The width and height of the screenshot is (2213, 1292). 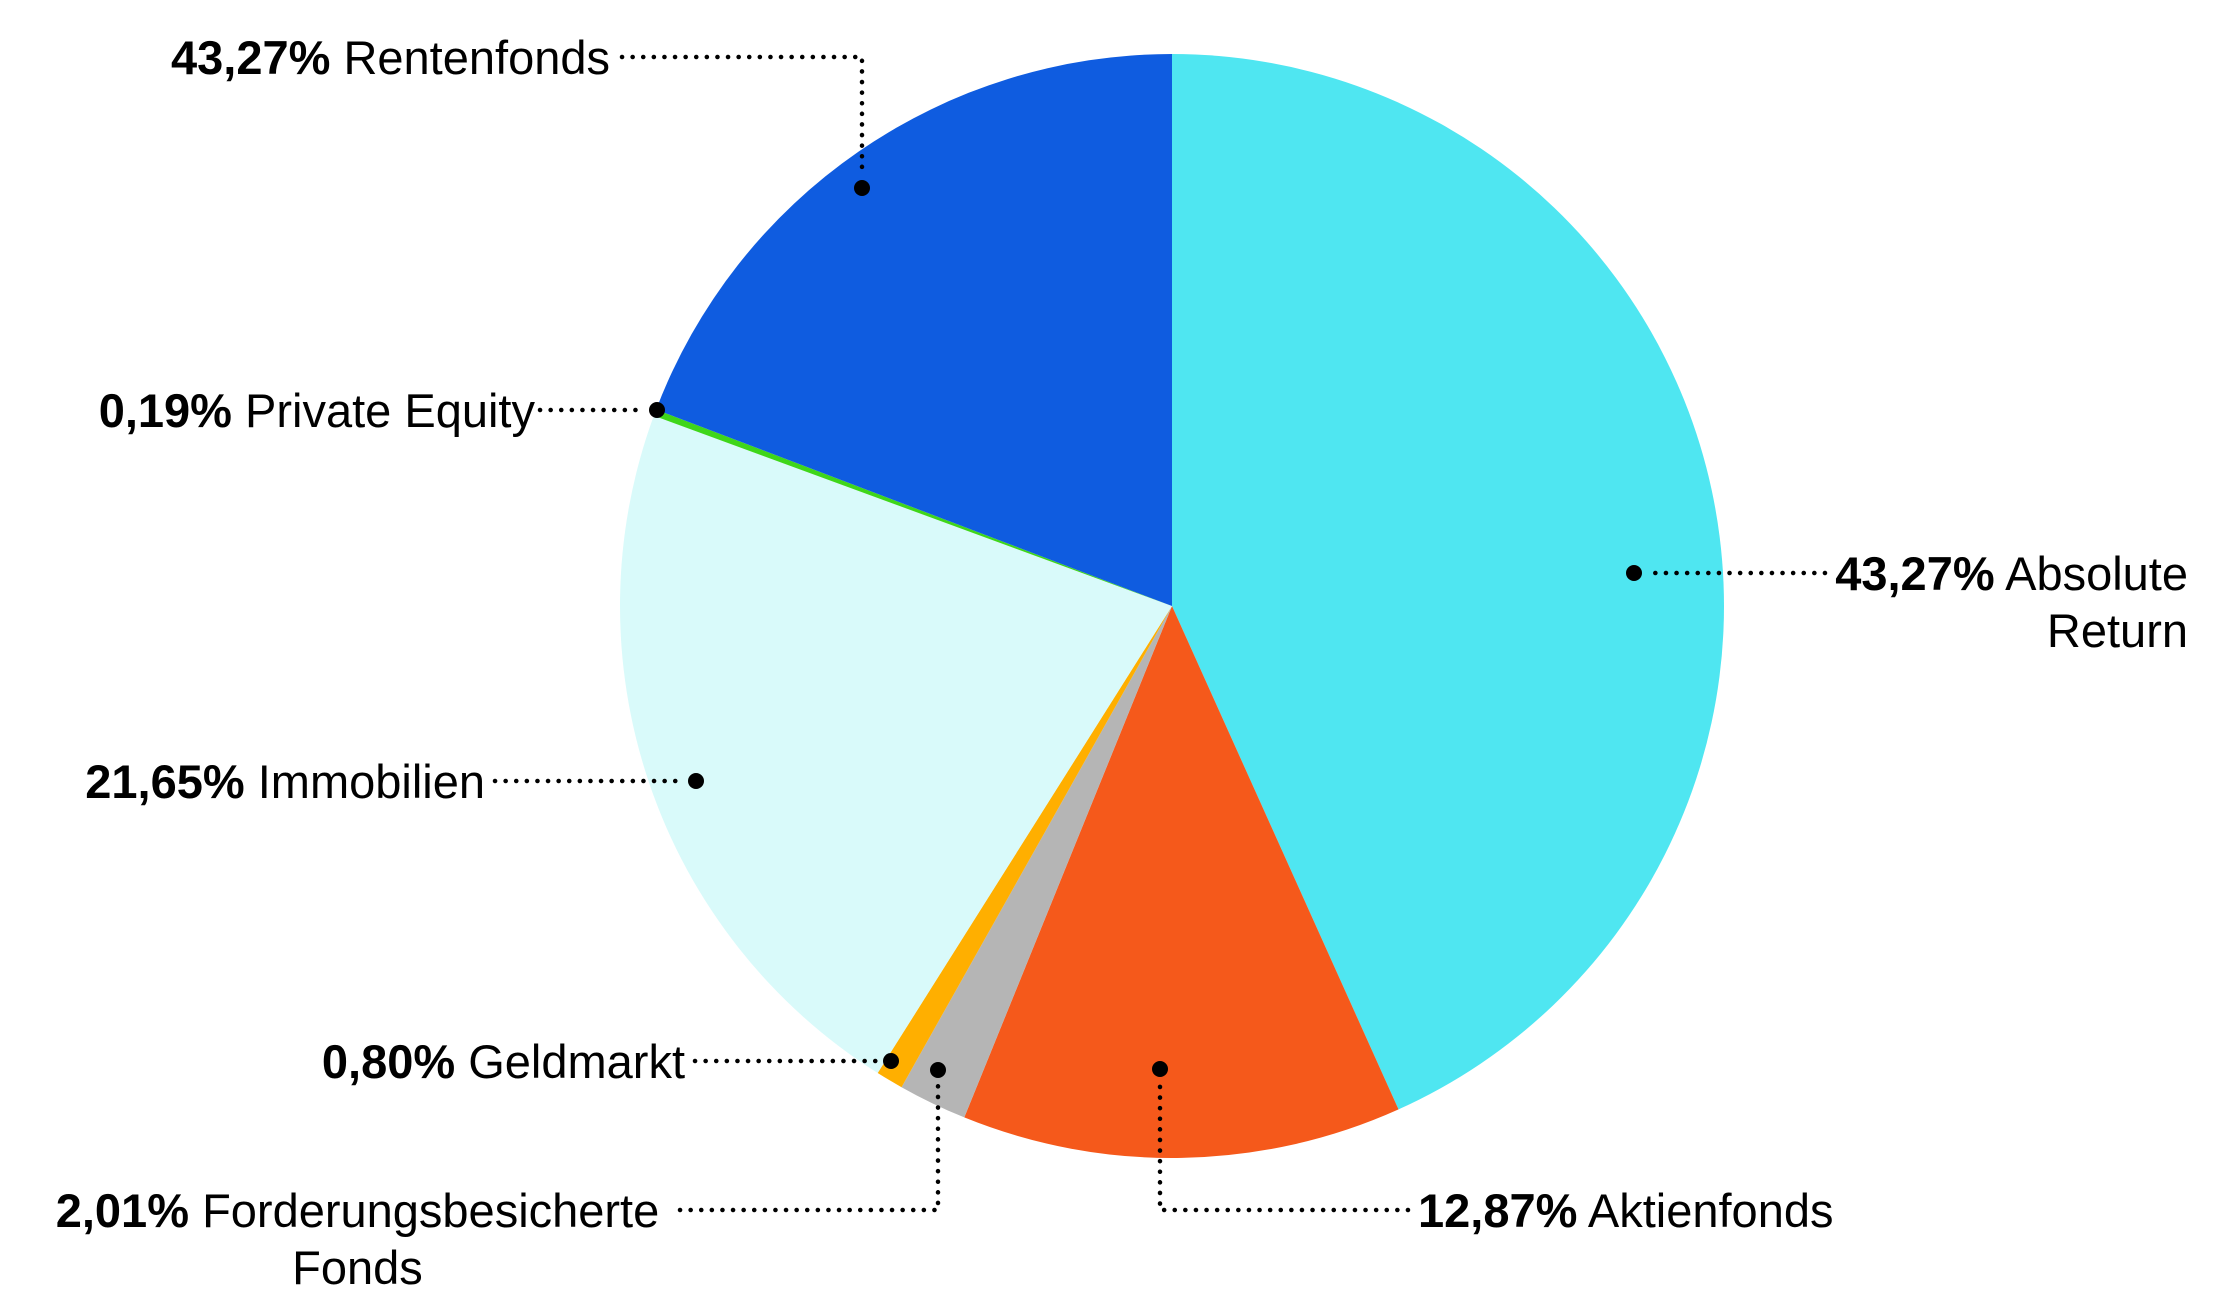 I want to click on label-rentenfonds: 43,27% Rentenfonds, so click(x=362, y=57).